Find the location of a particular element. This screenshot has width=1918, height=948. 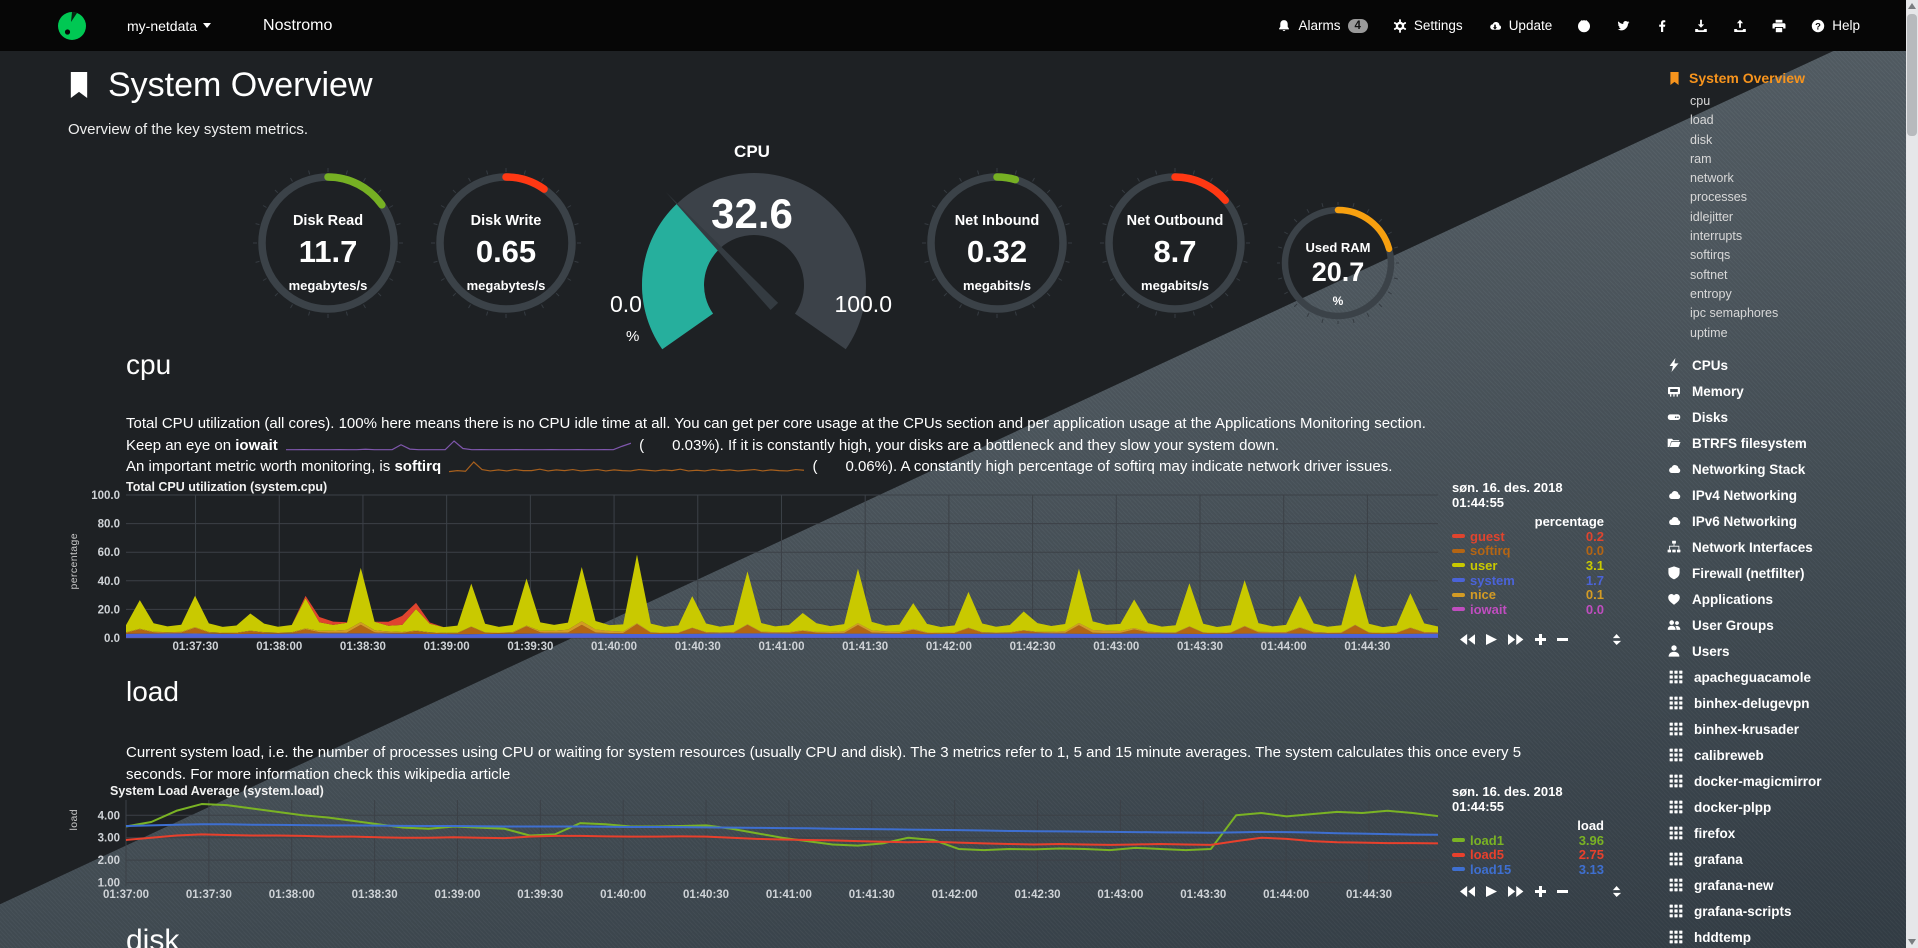

legend-item-guest: guest 0.2 is located at coordinates (1528, 536).